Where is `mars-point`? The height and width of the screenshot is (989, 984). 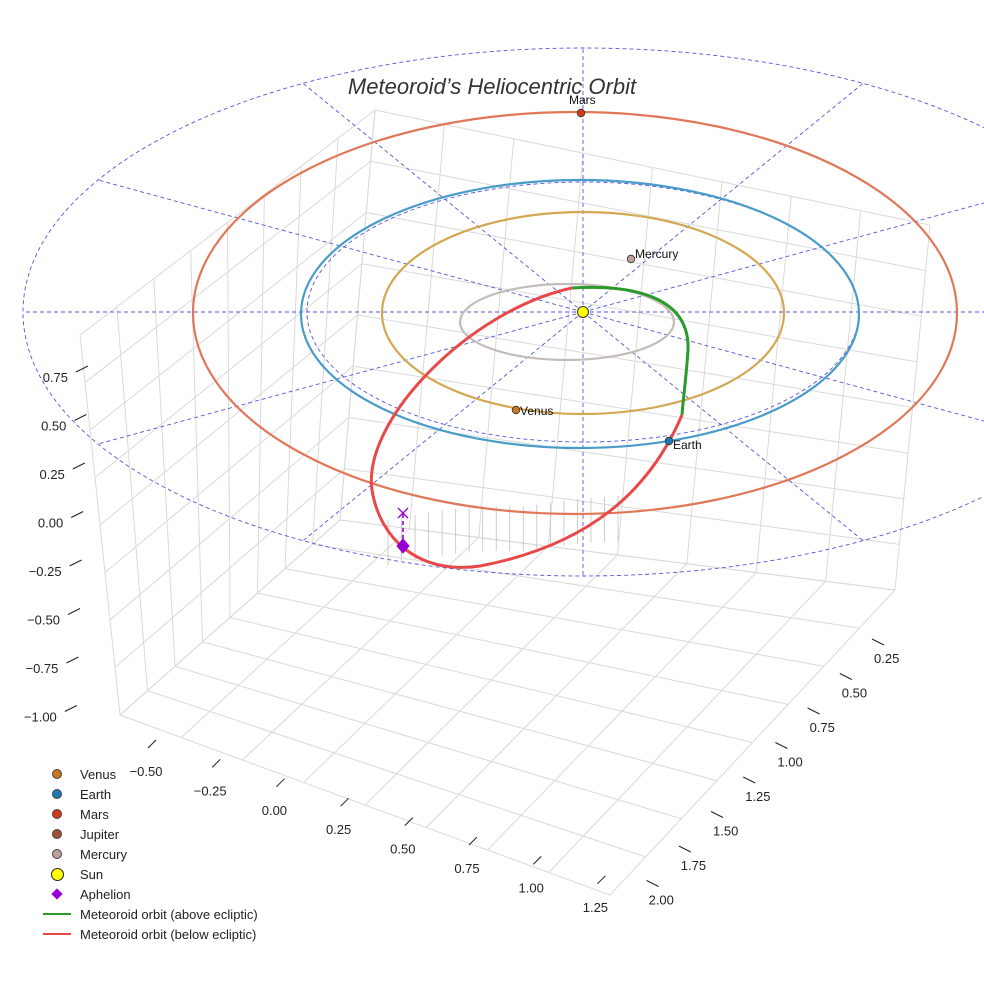 mars-point is located at coordinates (581, 113).